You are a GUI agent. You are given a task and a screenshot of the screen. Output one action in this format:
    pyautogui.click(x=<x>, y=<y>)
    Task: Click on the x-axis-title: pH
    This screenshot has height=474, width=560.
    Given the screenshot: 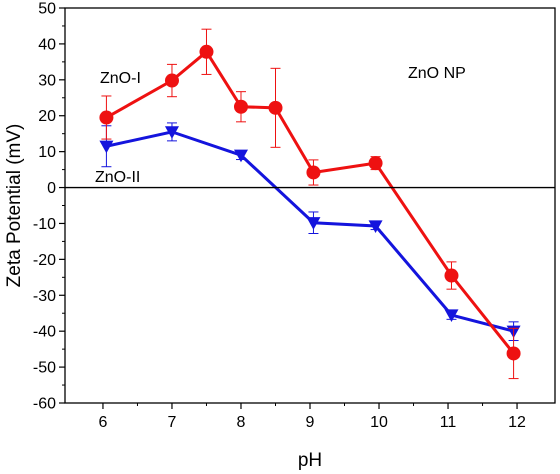 What is the action you would take?
    pyautogui.click(x=310, y=460)
    